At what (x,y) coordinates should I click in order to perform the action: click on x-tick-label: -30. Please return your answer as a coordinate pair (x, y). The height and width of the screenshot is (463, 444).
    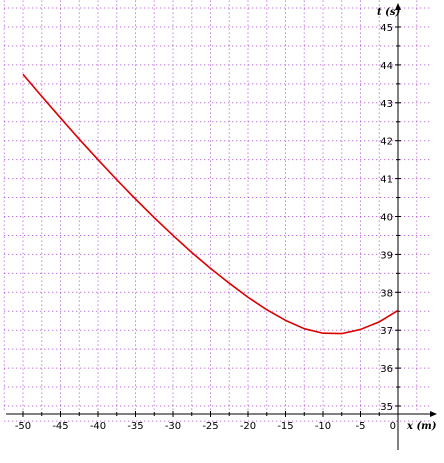
    Looking at the image, I should click on (173, 426).